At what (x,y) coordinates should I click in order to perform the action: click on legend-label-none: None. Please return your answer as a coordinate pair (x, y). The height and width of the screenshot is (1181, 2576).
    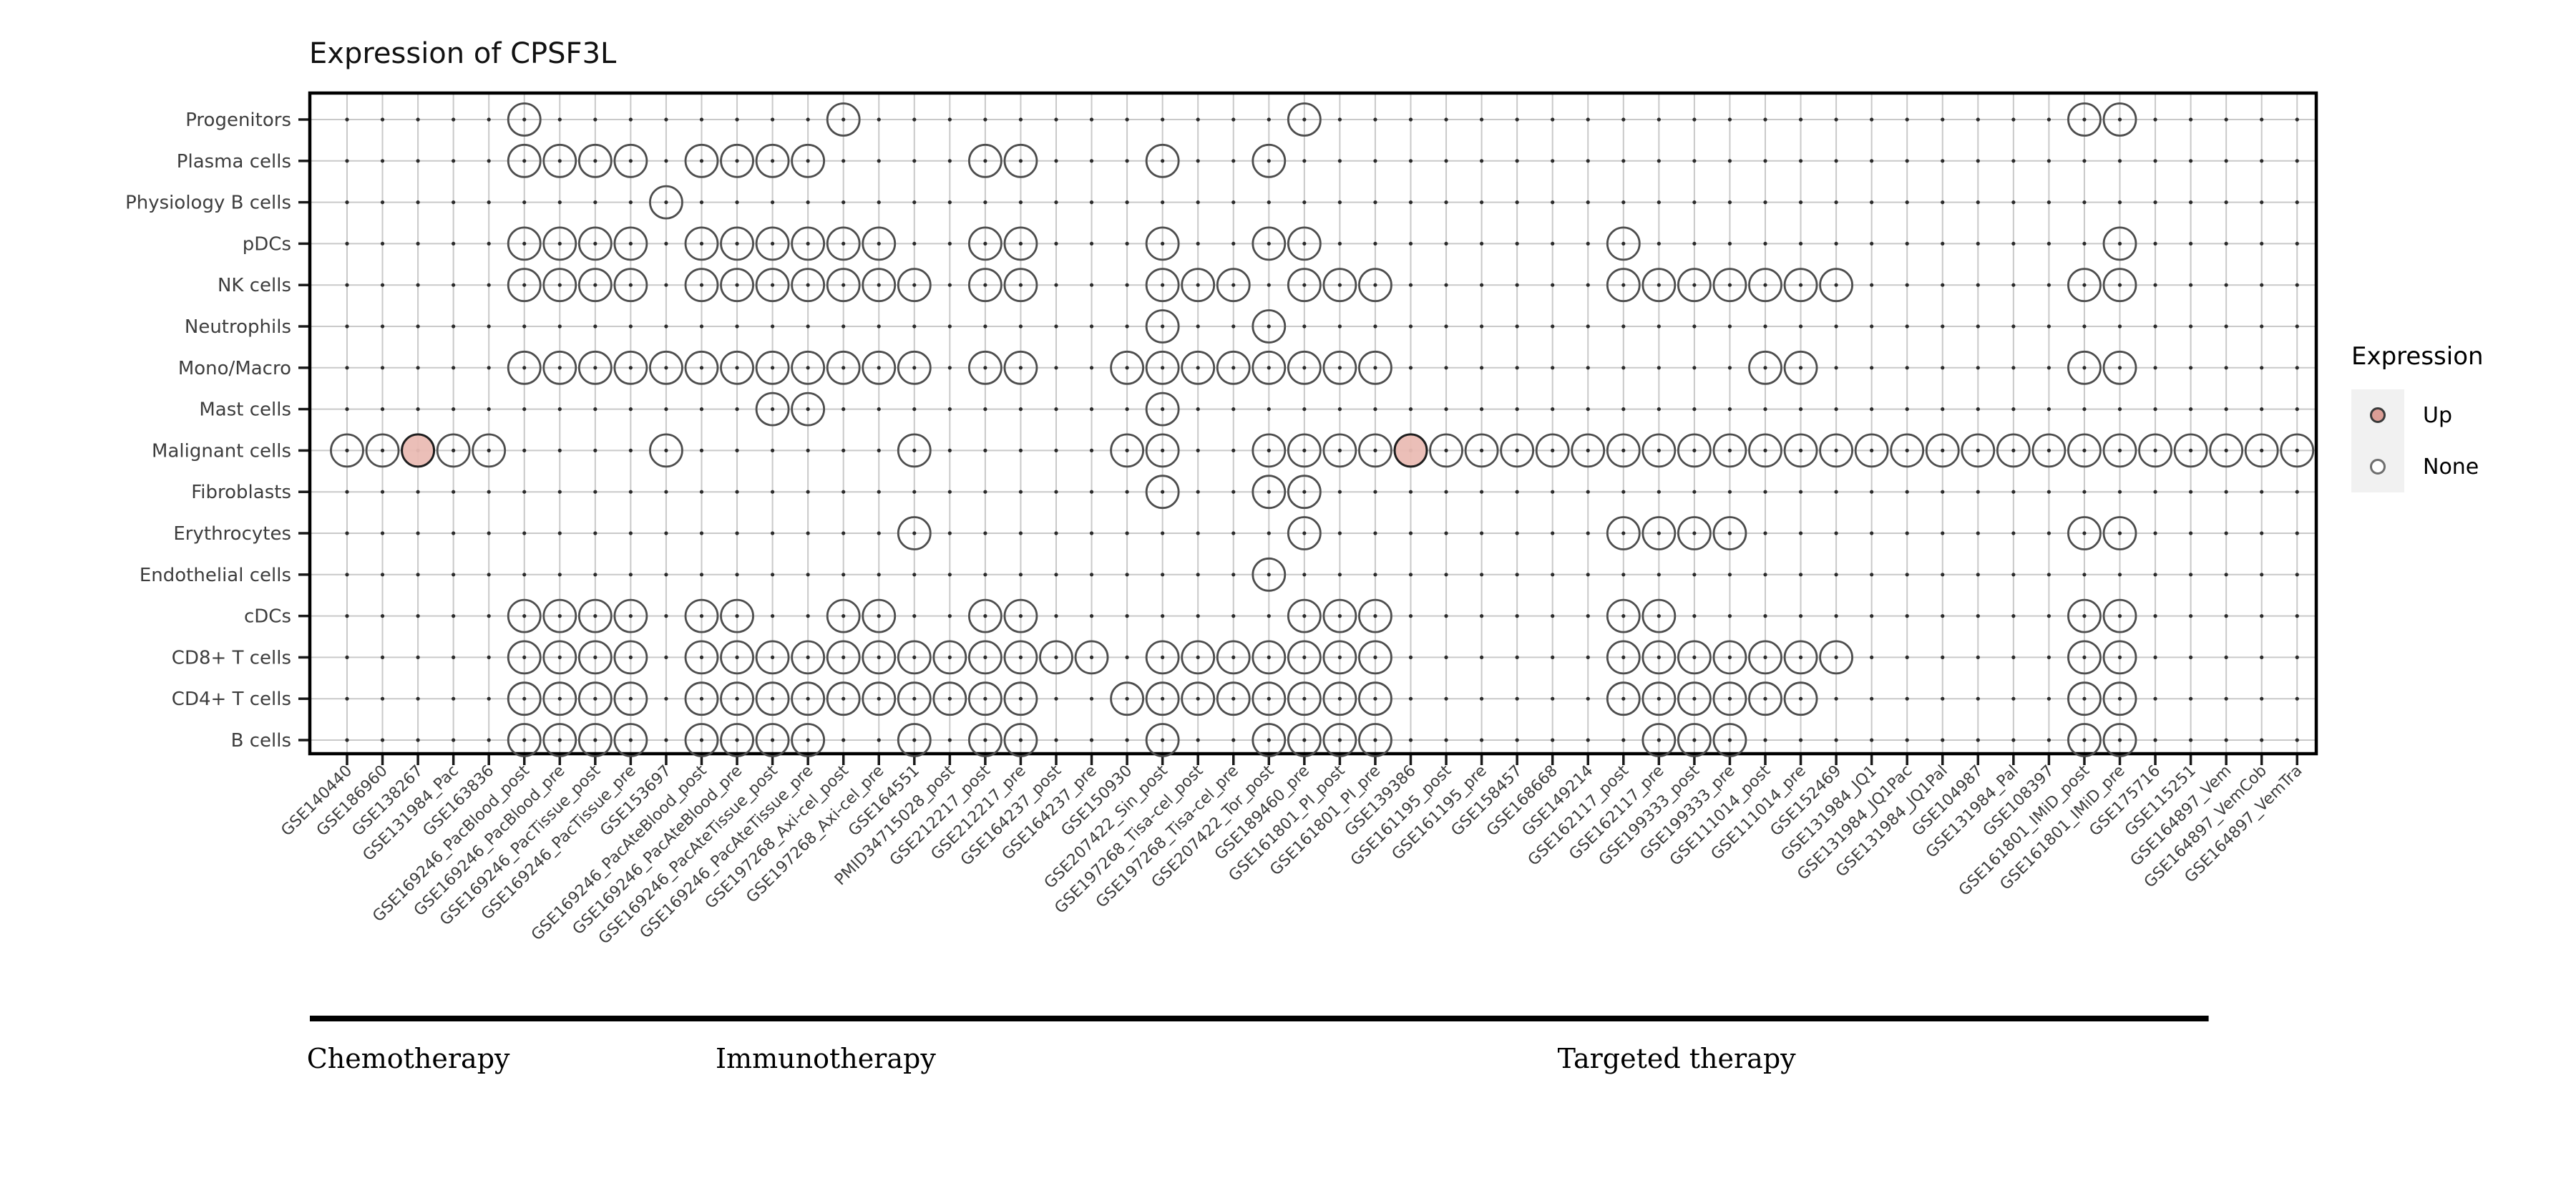
    Looking at the image, I should click on (2451, 467).